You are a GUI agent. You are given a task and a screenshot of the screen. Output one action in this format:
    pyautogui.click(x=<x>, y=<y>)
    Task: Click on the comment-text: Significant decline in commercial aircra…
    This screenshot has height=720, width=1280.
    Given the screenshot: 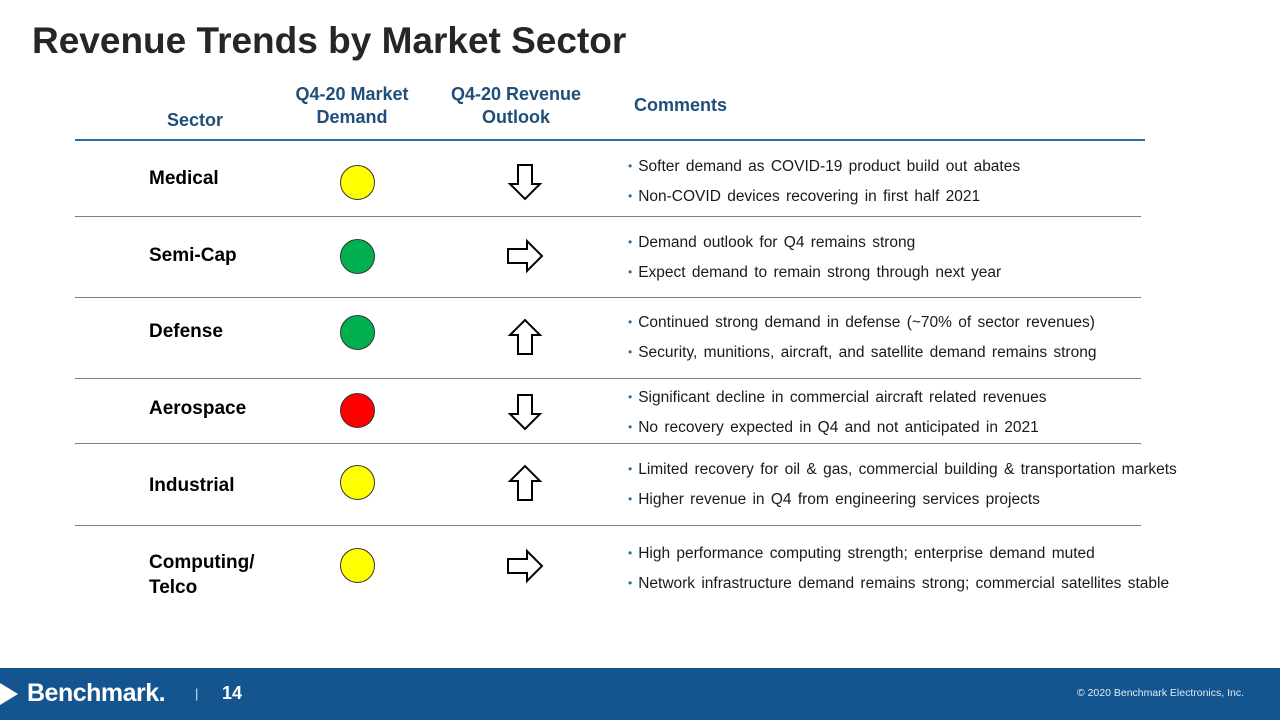 What is the action you would take?
    pyautogui.click(x=842, y=397)
    